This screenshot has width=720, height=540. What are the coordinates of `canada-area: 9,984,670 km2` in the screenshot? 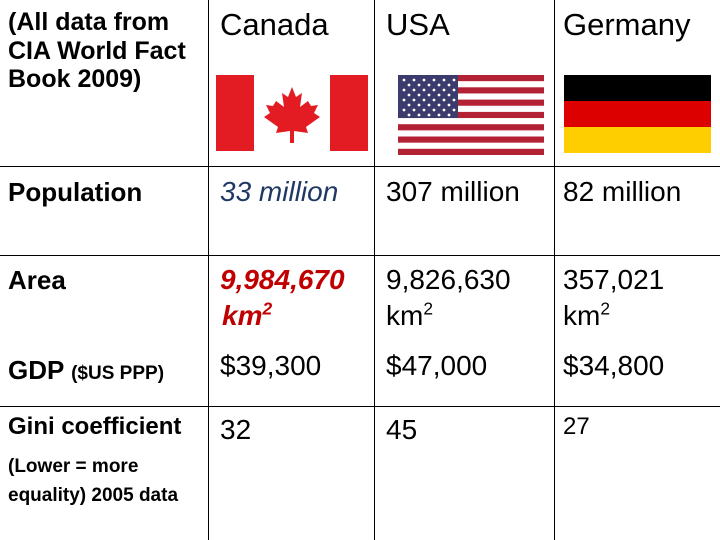 It's located at (282, 298).